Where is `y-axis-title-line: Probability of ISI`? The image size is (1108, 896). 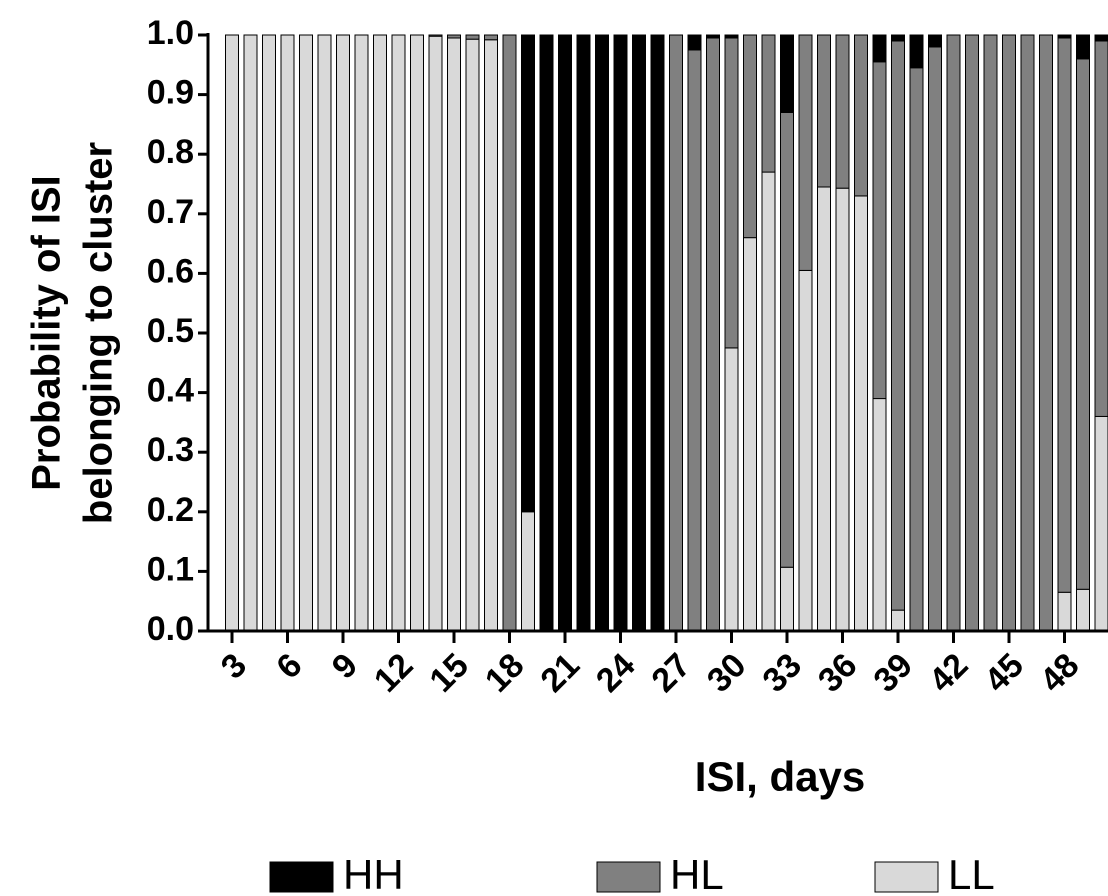 y-axis-title-line: Probability of ISI is located at coordinates (47, 333).